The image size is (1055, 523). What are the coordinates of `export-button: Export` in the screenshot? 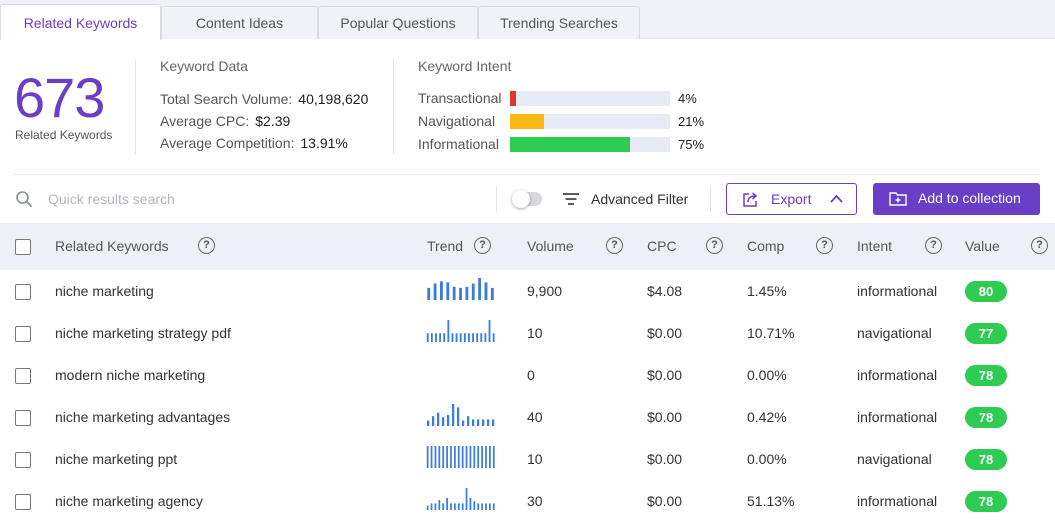 It's located at (791, 199).